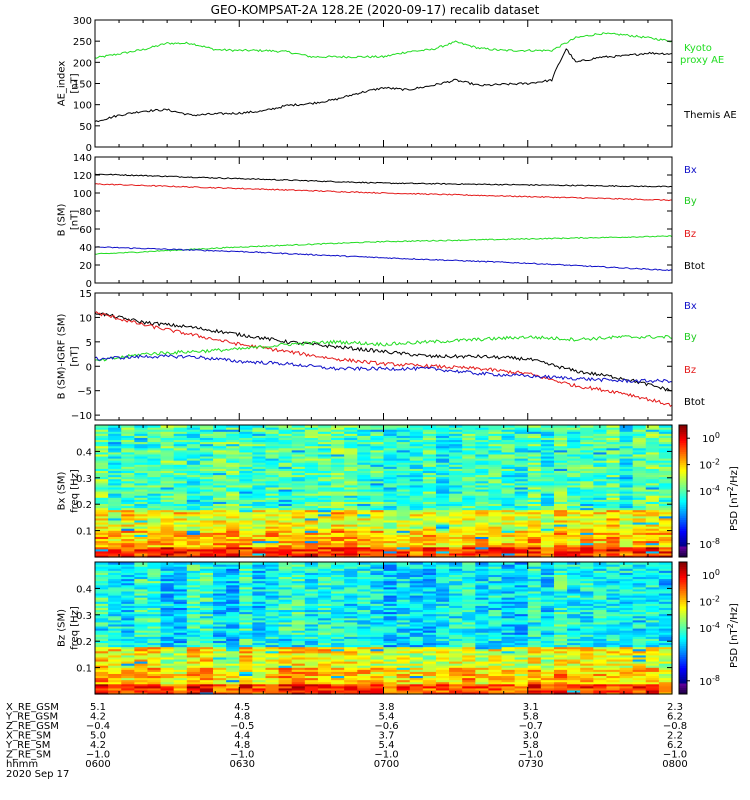  I want to click on legend-label: Bz, so click(690, 370).